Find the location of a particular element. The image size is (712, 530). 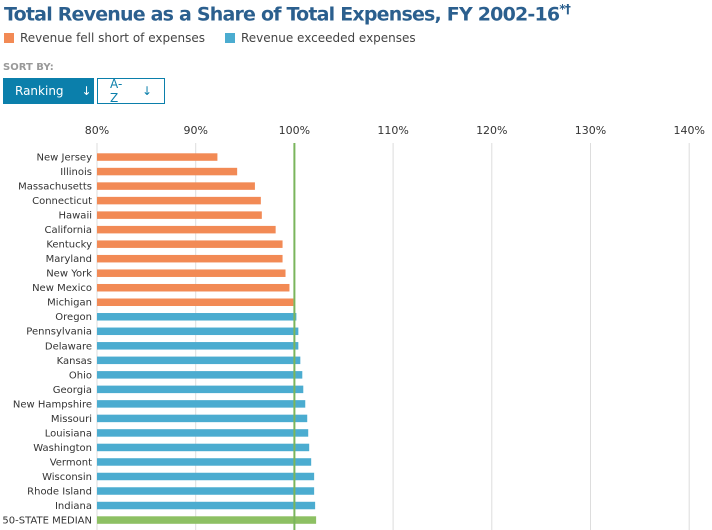

x-tick-label: 130% is located at coordinates (590, 130).